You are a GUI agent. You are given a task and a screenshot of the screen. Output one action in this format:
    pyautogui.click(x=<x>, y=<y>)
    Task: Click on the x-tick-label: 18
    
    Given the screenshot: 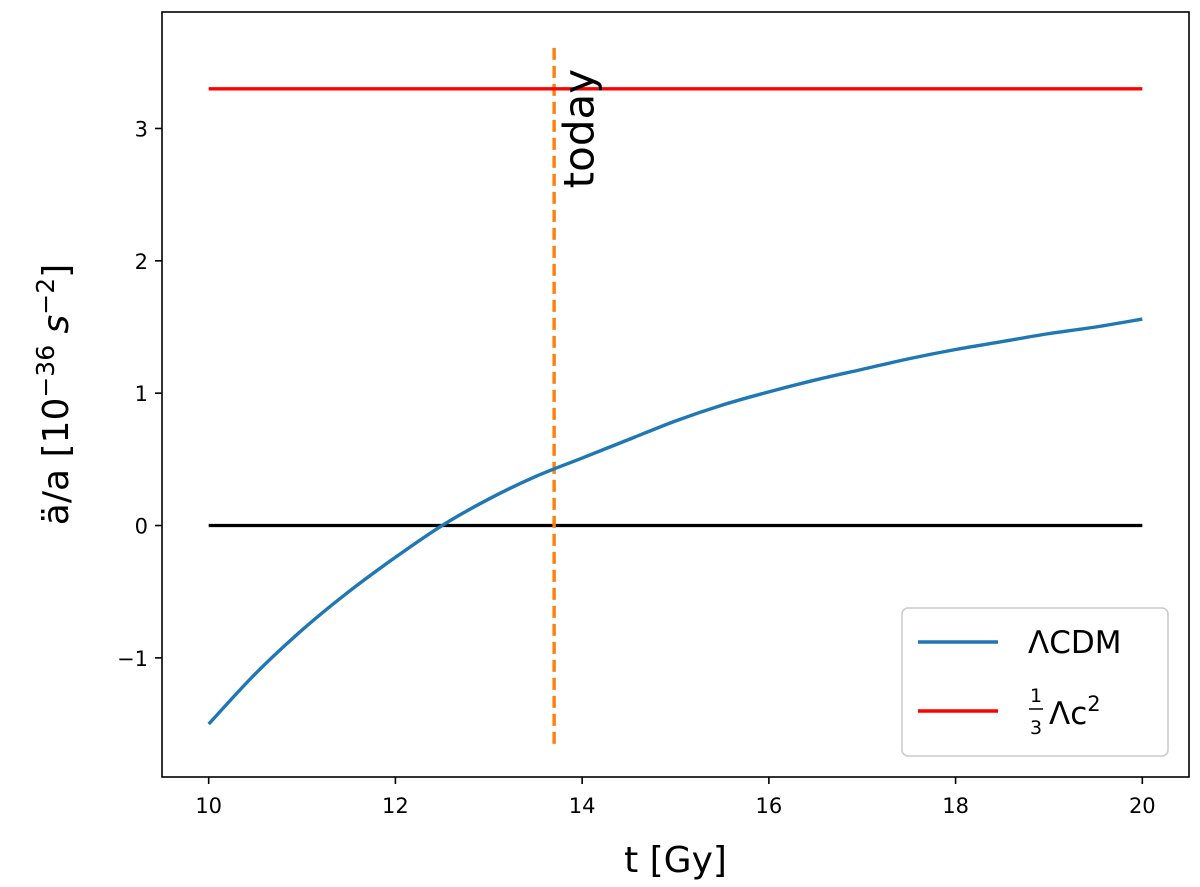 What is the action you would take?
    pyautogui.click(x=955, y=806)
    